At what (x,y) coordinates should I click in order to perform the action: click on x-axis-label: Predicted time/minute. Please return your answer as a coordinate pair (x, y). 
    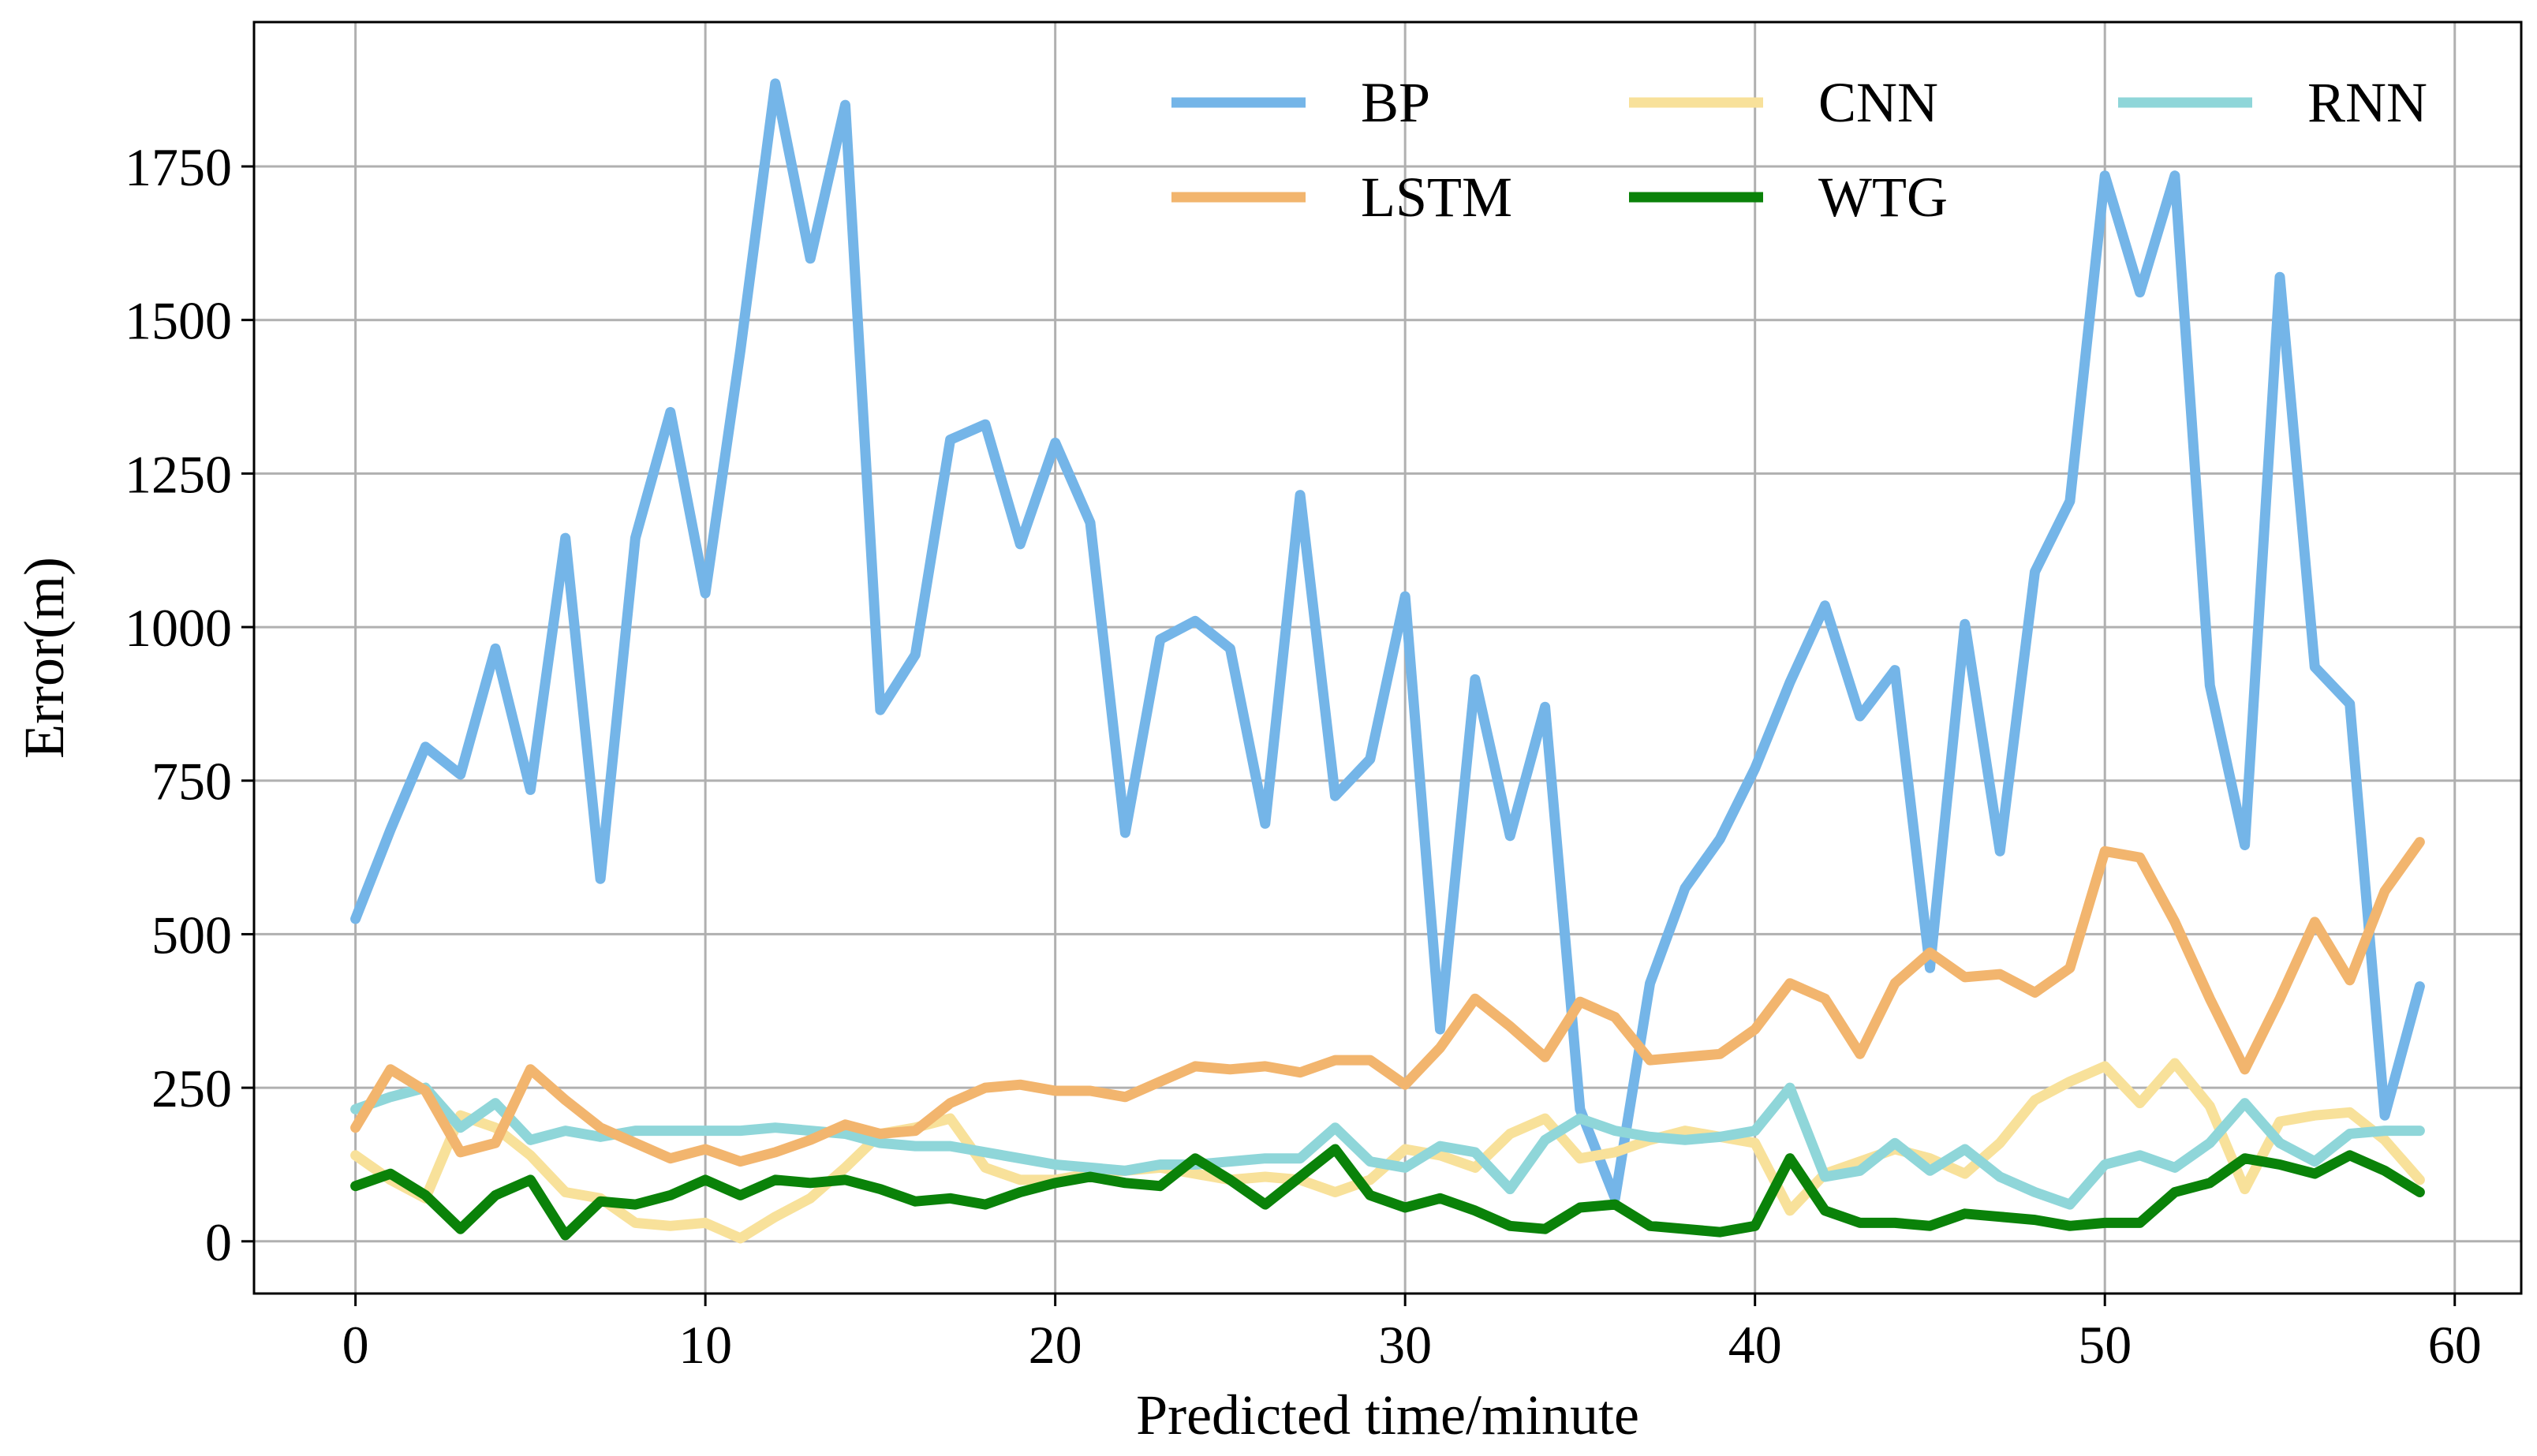
    Looking at the image, I should click on (1388, 1415).